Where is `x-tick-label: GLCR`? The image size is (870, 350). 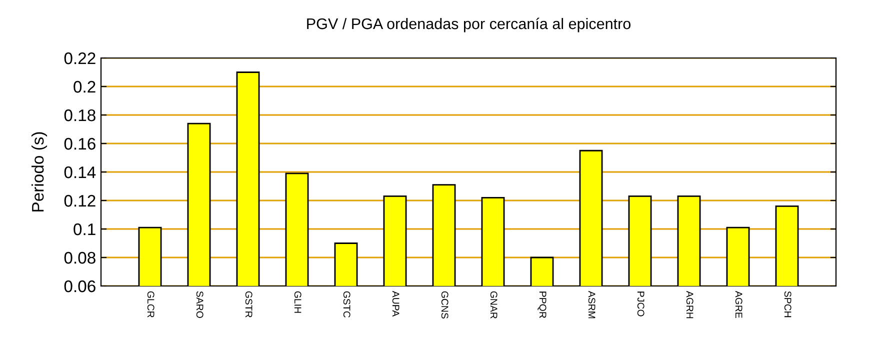
x-tick-label: GLCR is located at coordinates (150, 304).